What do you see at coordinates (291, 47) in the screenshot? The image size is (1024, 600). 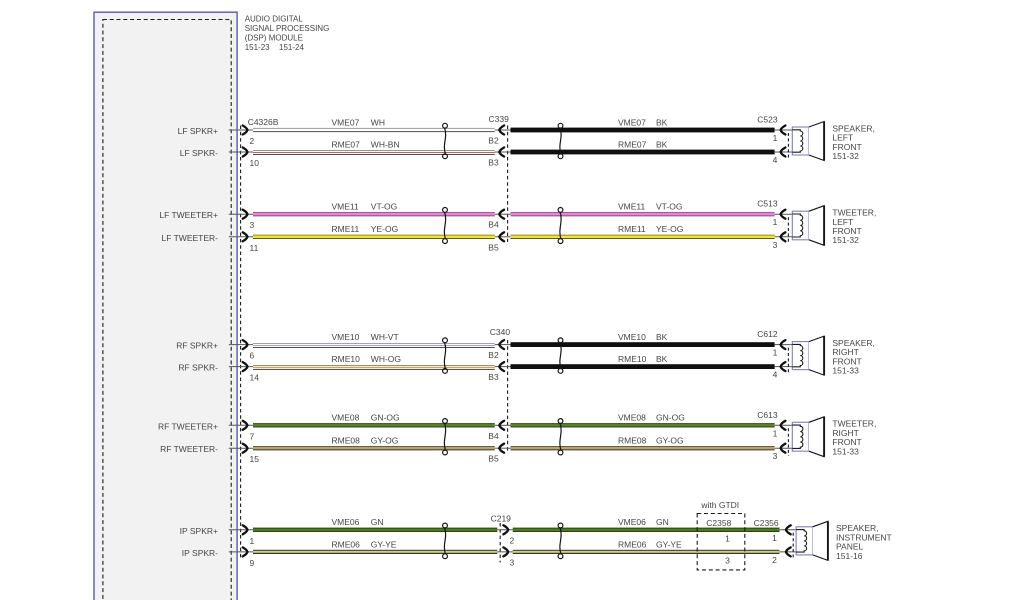 I see `svg-text: 151-24` at bounding box center [291, 47].